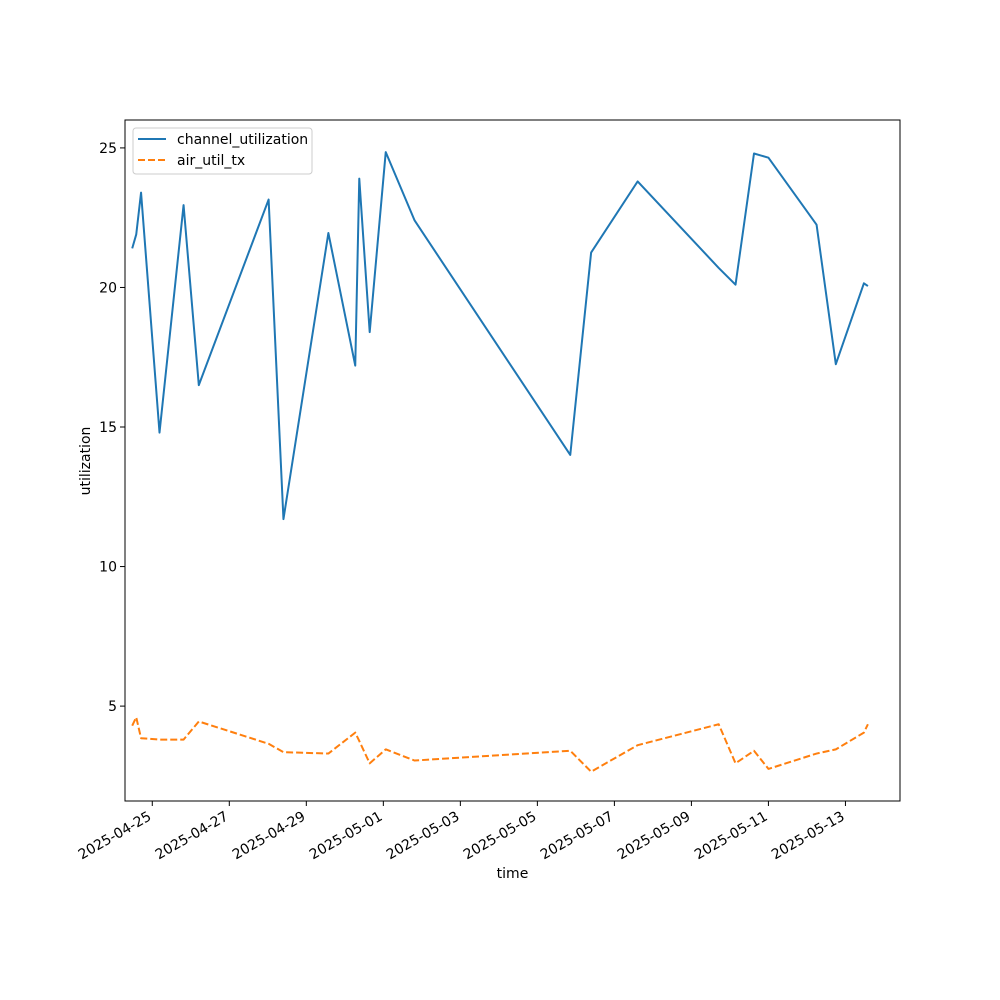 The image size is (1000, 1000). Describe the element at coordinates (500, 744) in the screenshot. I see `series-line-air-util-tx` at that location.